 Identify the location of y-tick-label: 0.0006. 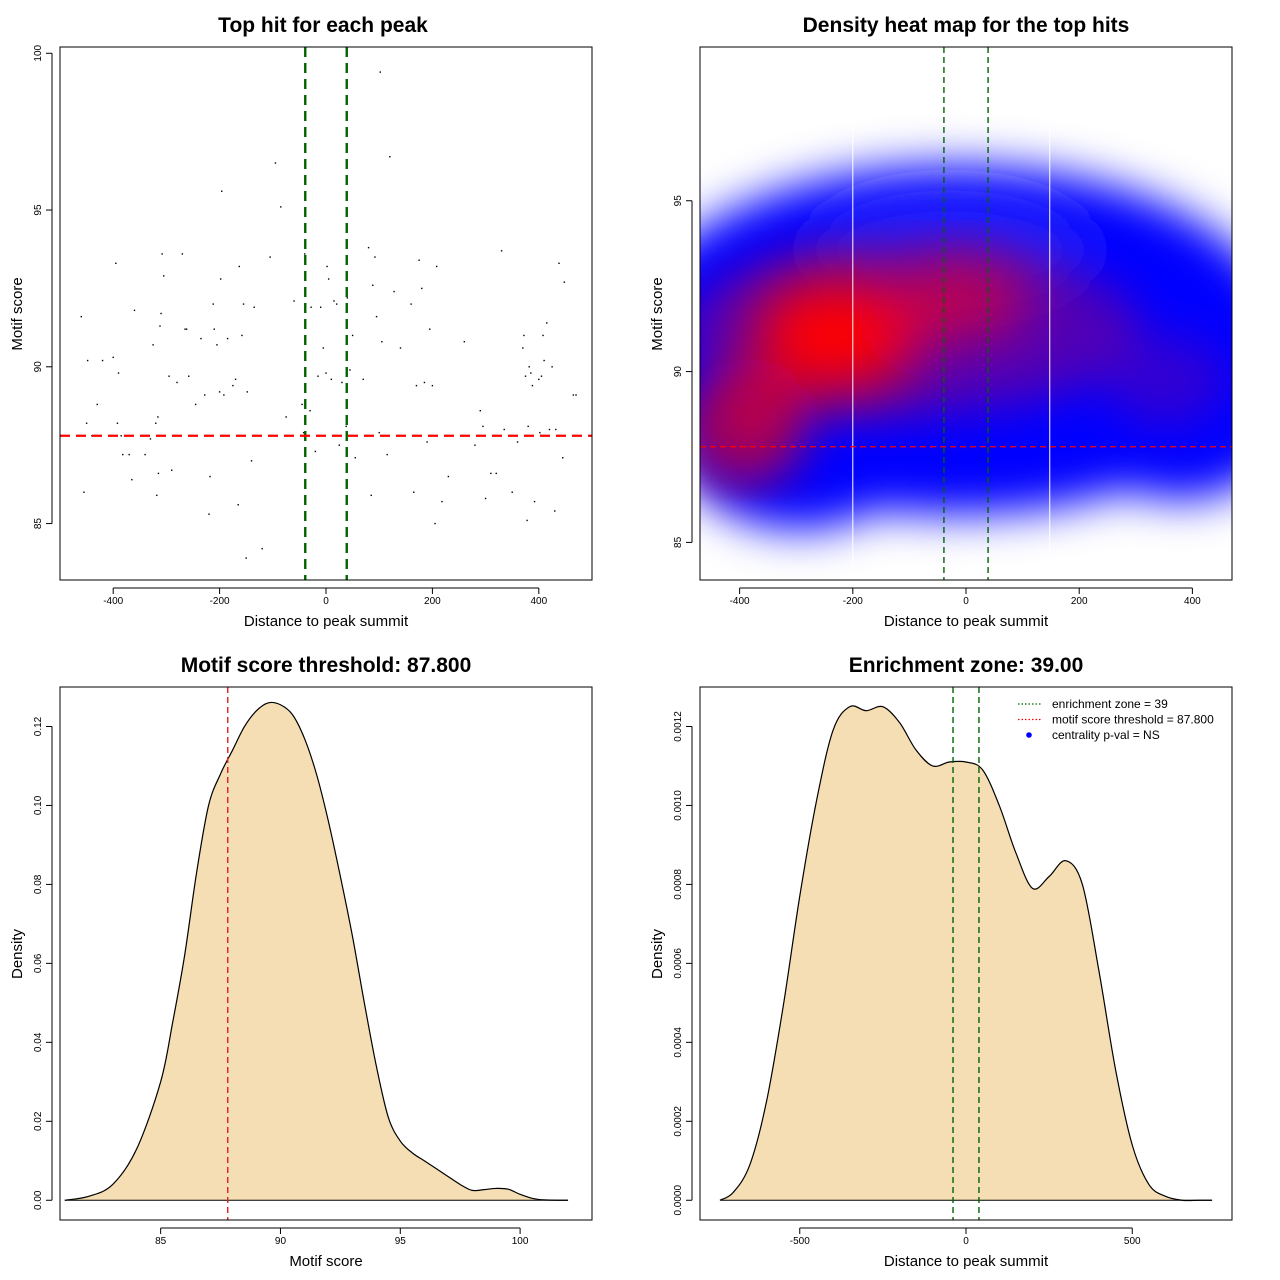
(678, 963).